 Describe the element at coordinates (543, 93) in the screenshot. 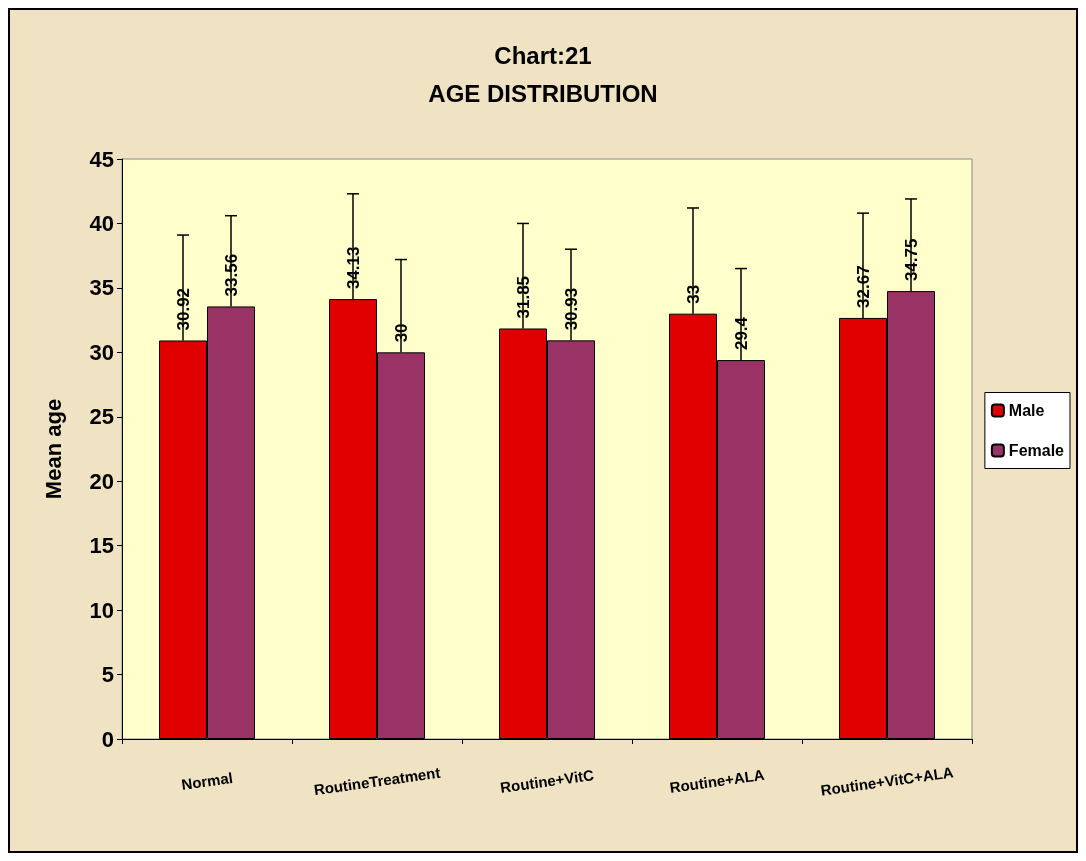

I see `chart-subtitle: AGE DISTRIBUTION` at that location.